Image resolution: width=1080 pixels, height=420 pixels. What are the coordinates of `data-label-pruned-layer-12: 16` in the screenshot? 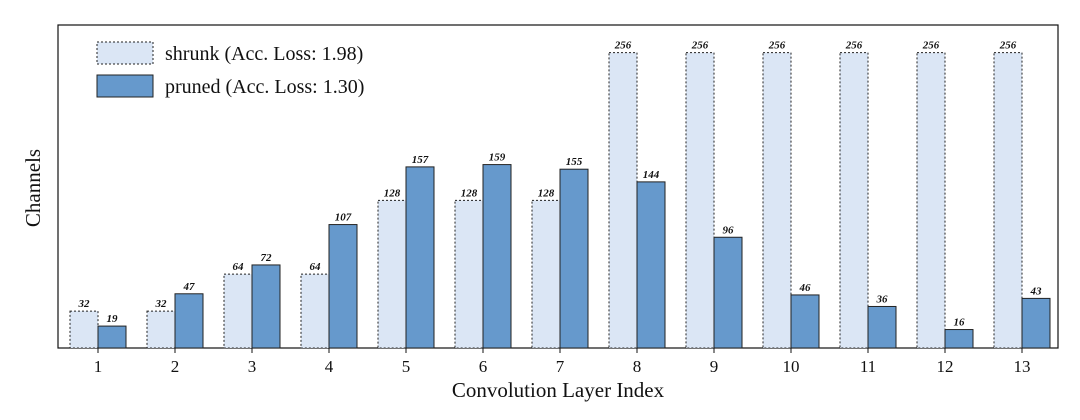 It's located at (960, 323).